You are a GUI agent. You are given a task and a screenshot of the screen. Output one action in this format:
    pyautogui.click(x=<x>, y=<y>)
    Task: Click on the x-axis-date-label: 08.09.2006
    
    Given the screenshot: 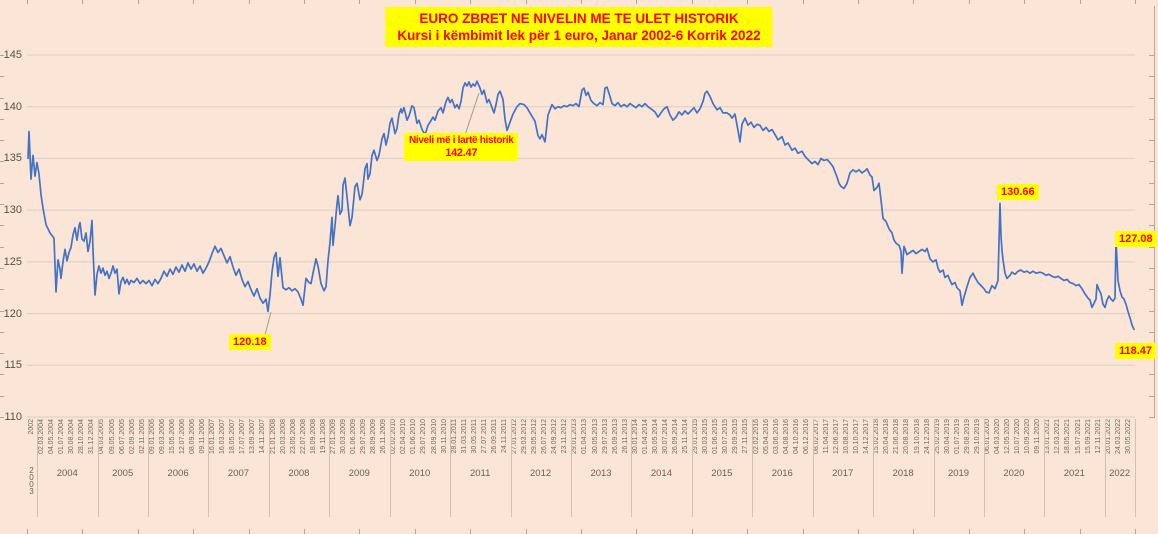 What is the action you would take?
    pyautogui.click(x=193, y=437)
    